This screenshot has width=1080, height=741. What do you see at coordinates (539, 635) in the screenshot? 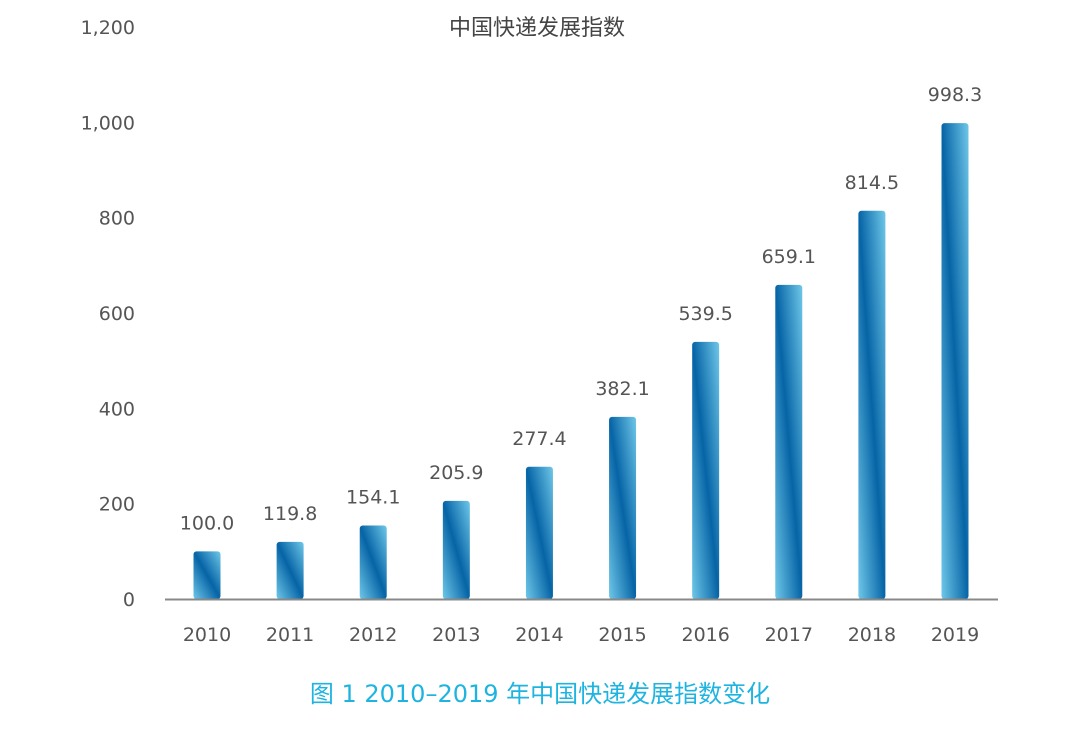
I see `x-tick-label: 2014` at bounding box center [539, 635].